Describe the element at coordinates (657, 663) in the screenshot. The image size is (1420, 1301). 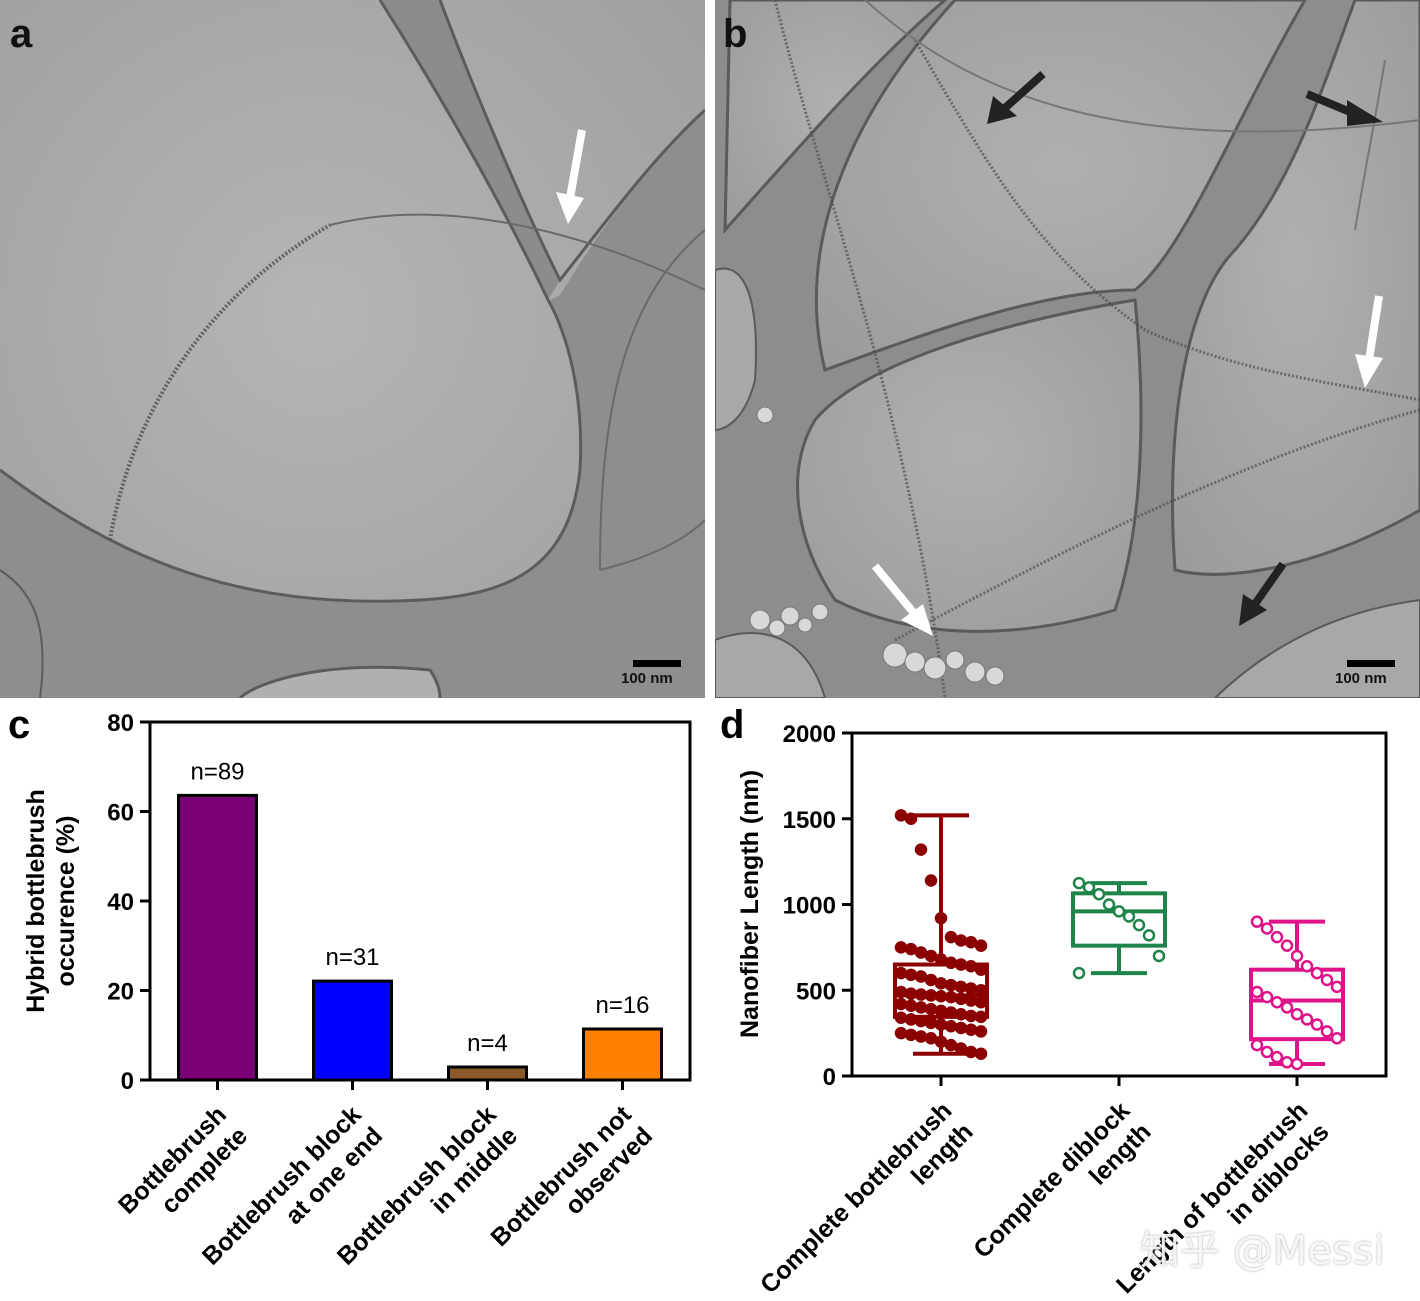
I see `scale-bar-a` at that location.